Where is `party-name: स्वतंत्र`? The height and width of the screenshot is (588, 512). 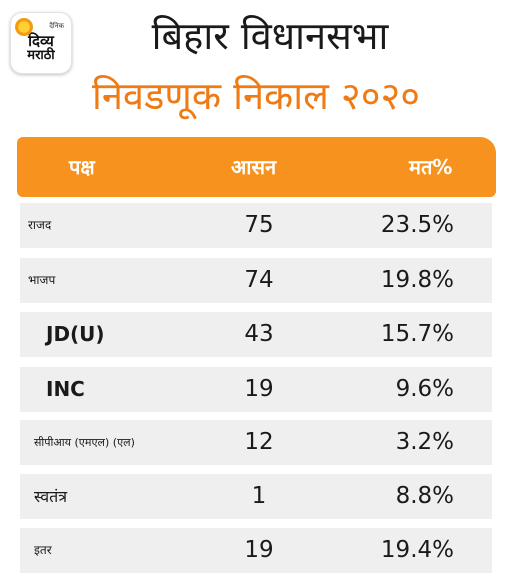 party-name: स्वतंत्र is located at coordinates (51, 496).